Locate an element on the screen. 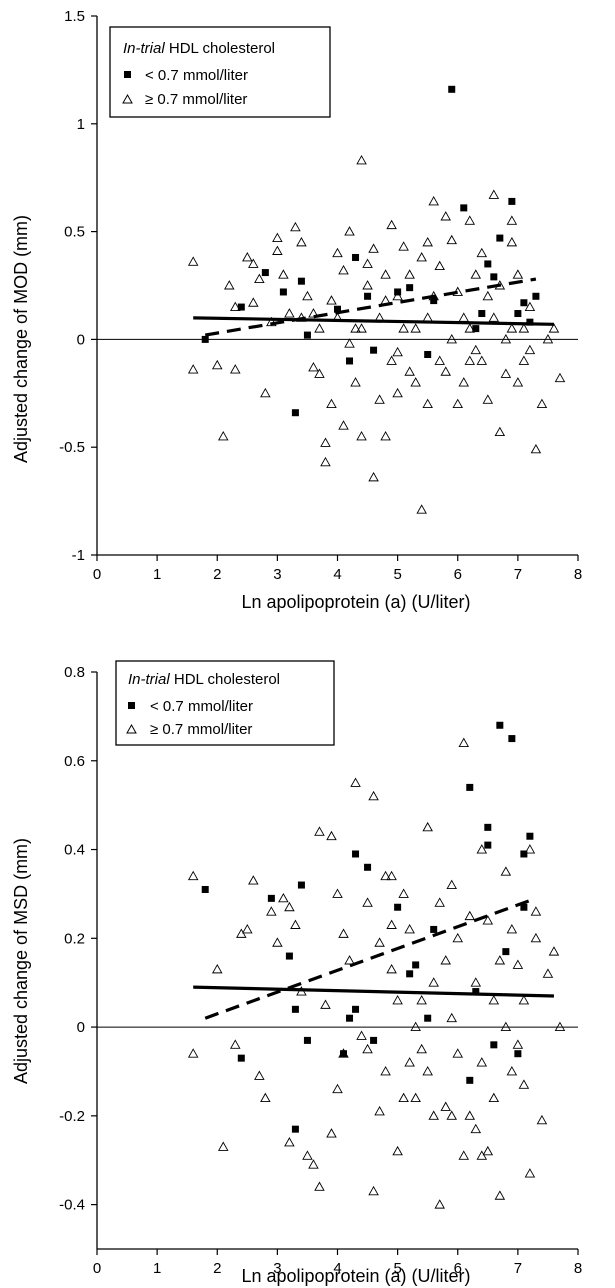 The width and height of the screenshot is (615, 1288). x-tick-label: 0 is located at coordinates (97, 1268).